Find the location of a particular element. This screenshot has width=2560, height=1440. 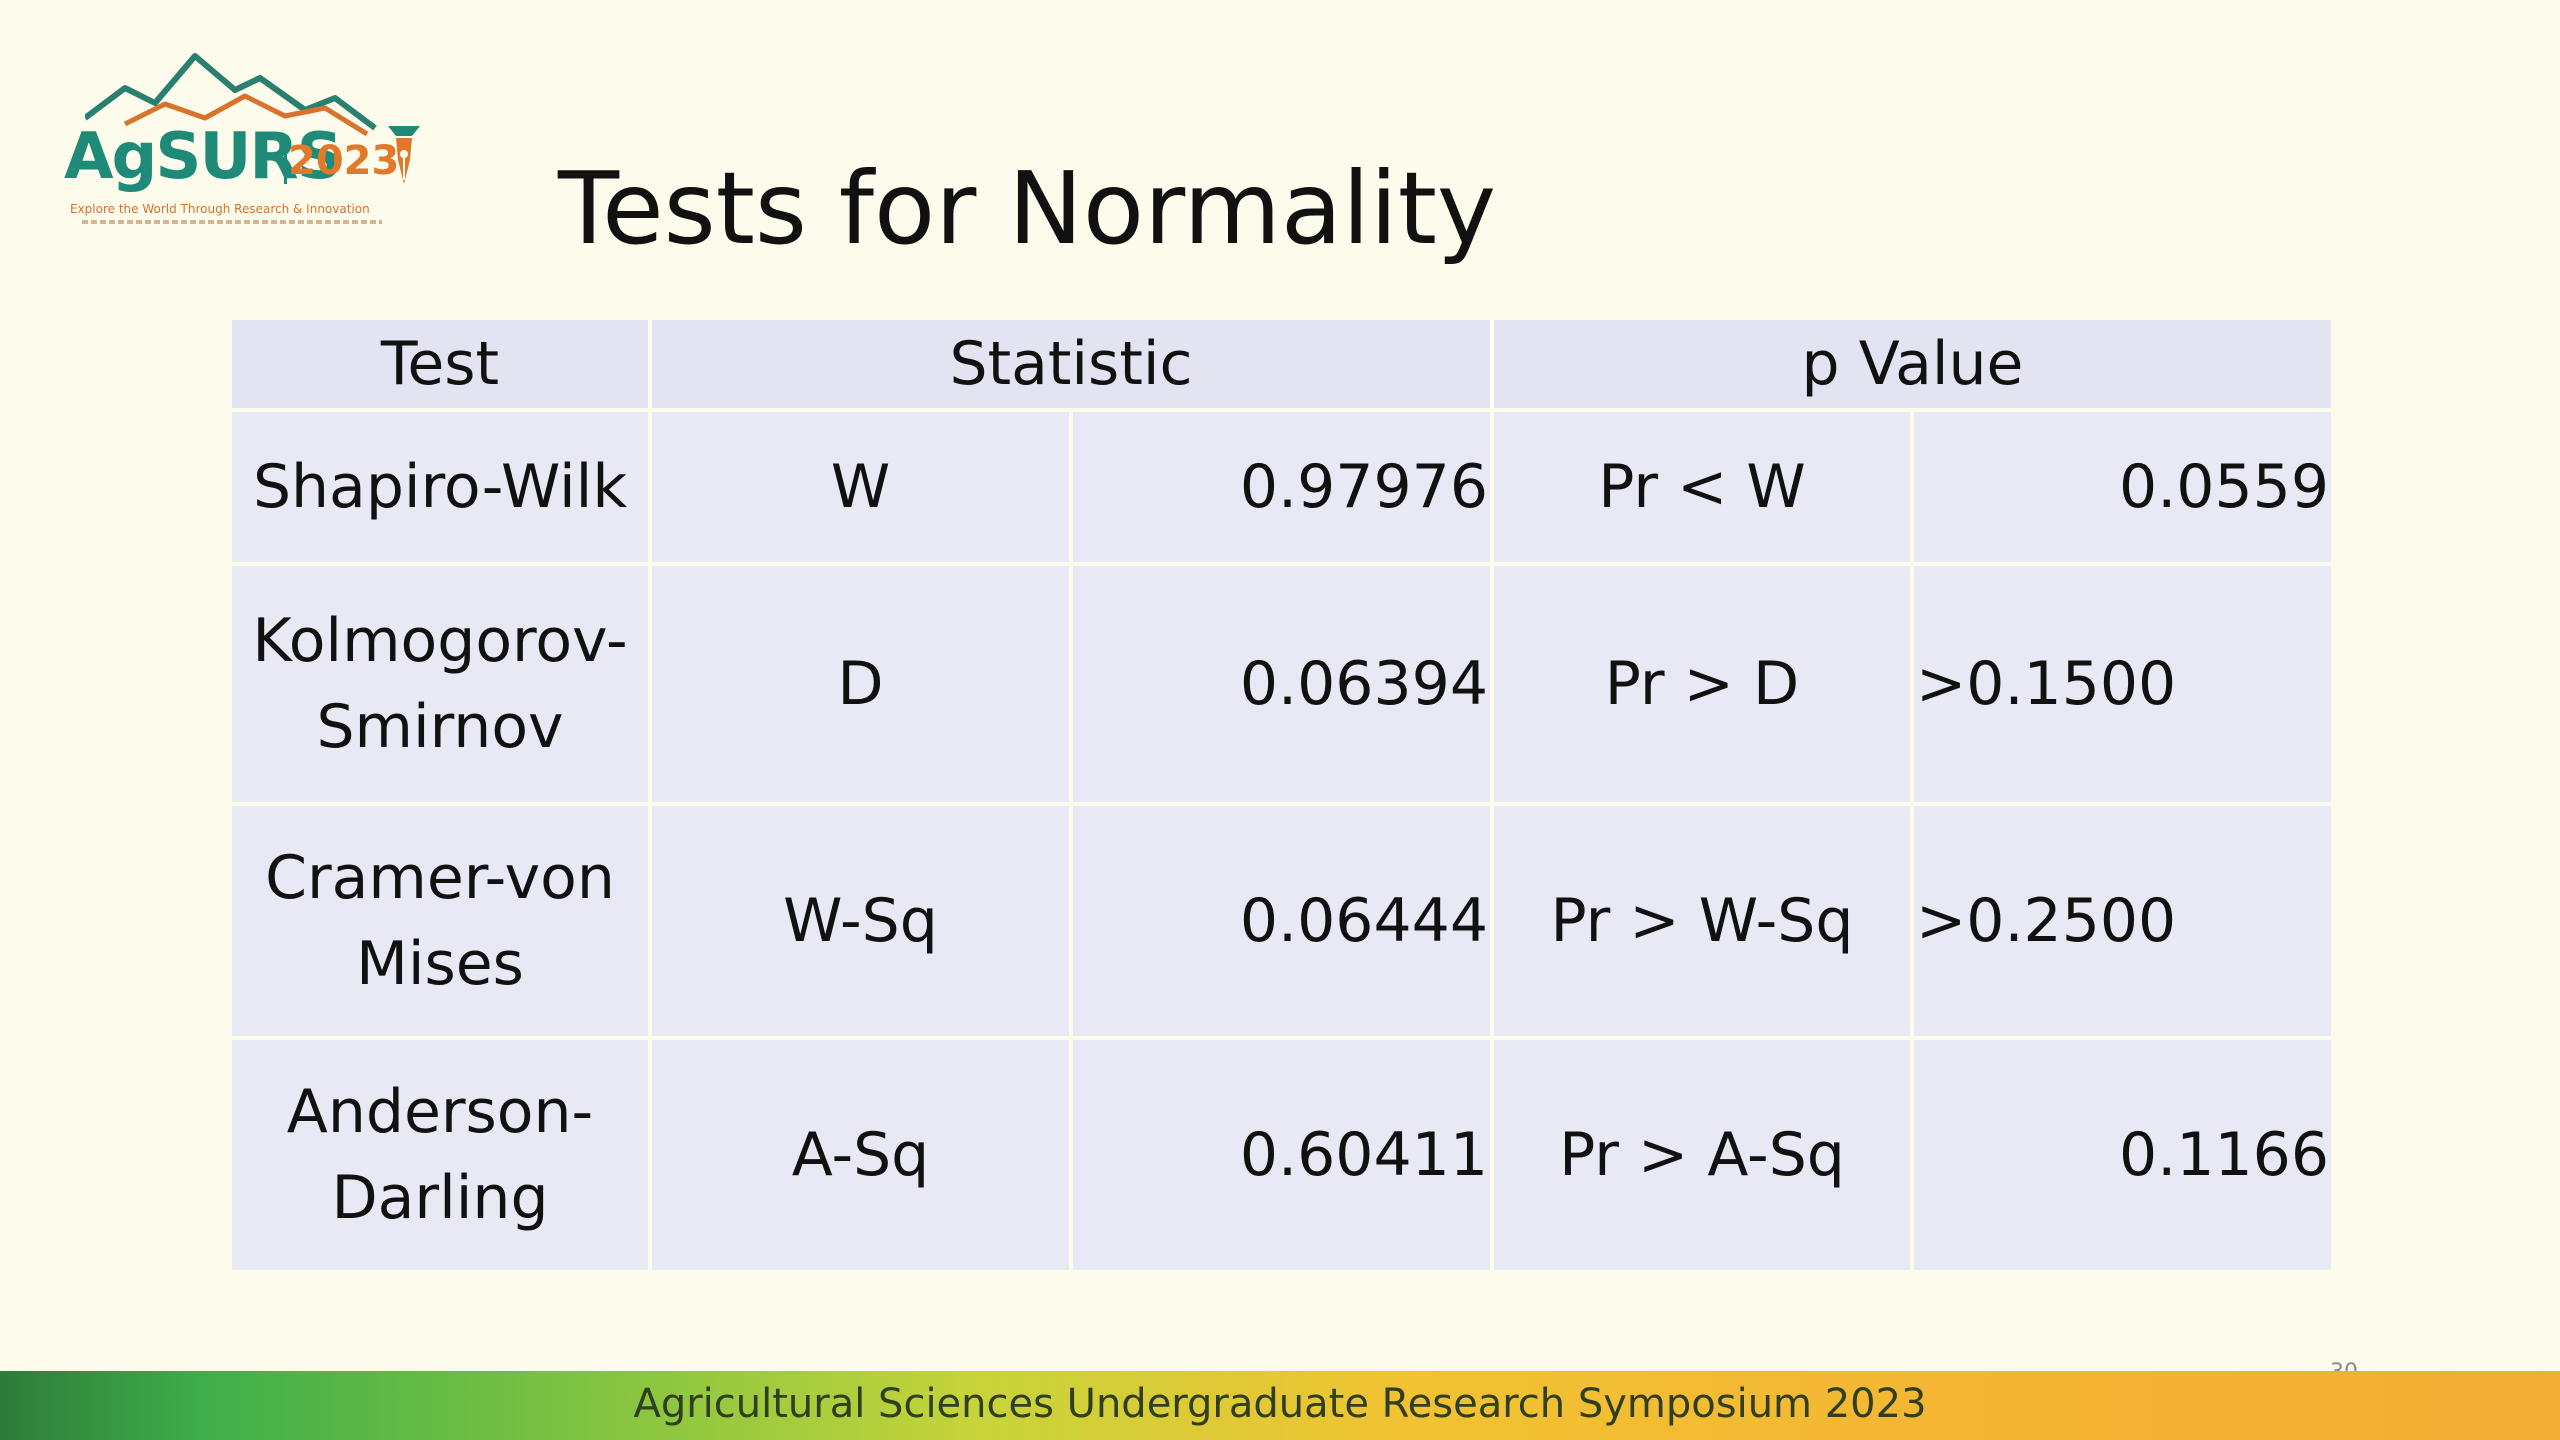

pen-nib-icon is located at coordinates (404, 155).